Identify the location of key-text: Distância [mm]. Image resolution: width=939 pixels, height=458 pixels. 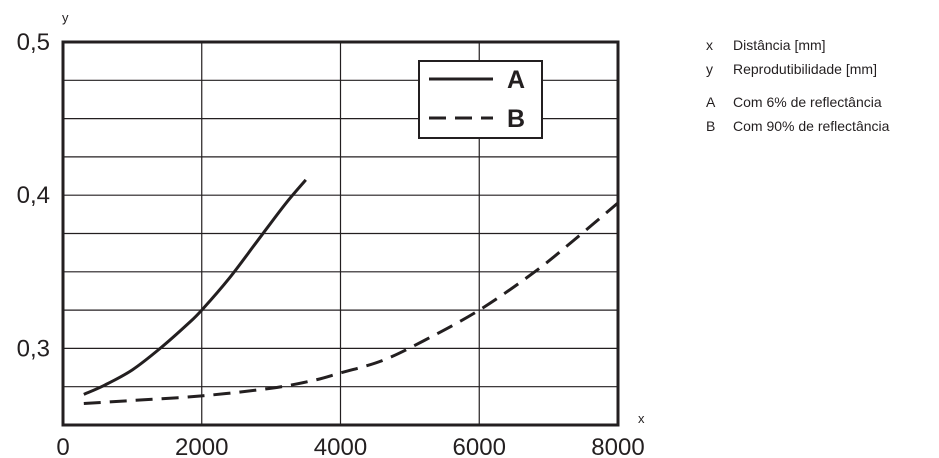
(779, 45).